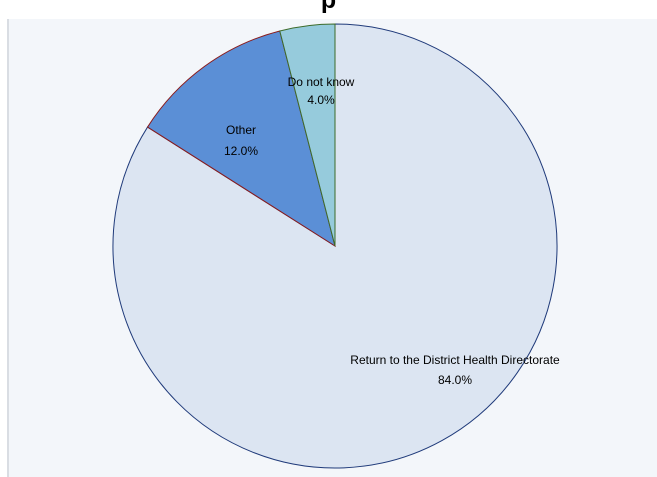  Describe the element at coordinates (321, 82) in the screenshot. I see `slice-category-label: Do not know` at that location.